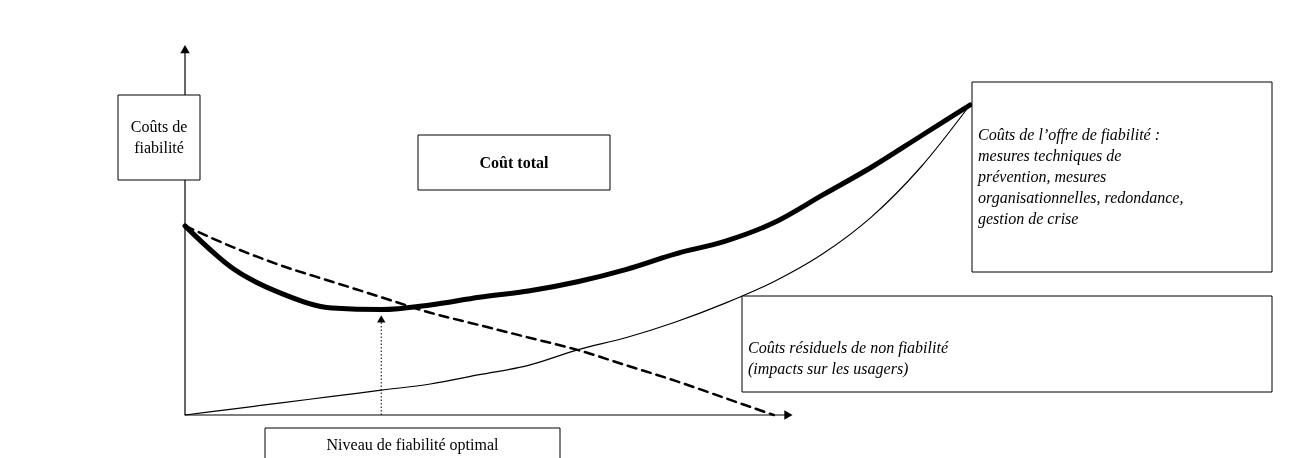  What do you see at coordinates (514, 162) in the screenshot?
I see `text: Coût total` at bounding box center [514, 162].